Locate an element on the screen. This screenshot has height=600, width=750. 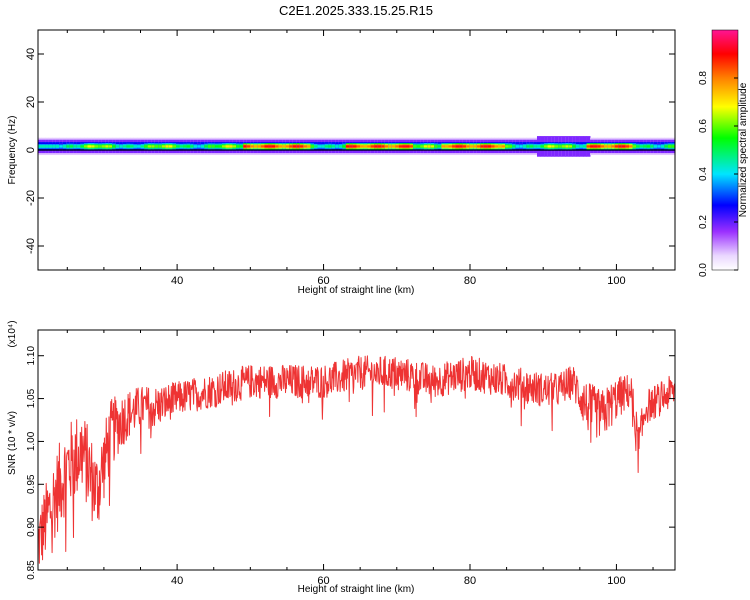
snr-xlabel: Height of straight line (km) is located at coordinates (356, 589).